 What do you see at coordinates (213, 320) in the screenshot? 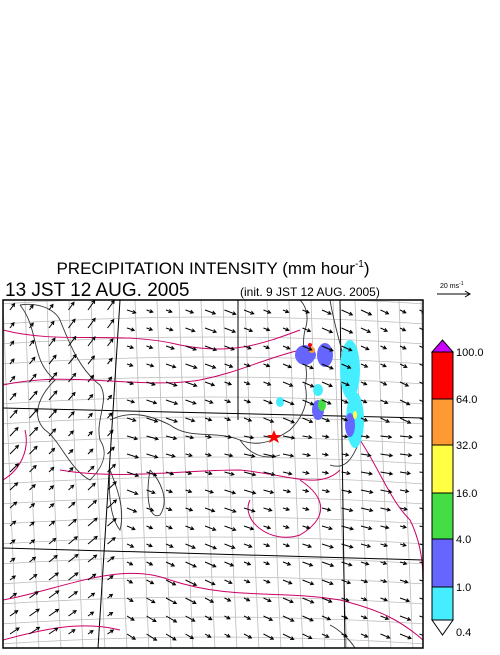
I see `parallel` at bounding box center [213, 320].